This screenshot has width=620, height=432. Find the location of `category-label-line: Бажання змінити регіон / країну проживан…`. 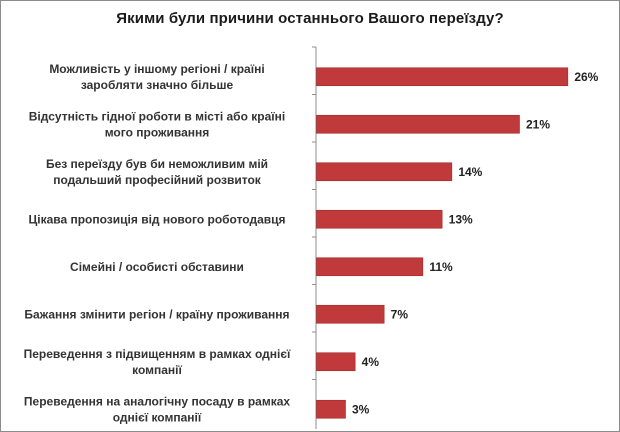

category-label-line: Бажання змінити регіон / країну проживан… is located at coordinates (156, 314).